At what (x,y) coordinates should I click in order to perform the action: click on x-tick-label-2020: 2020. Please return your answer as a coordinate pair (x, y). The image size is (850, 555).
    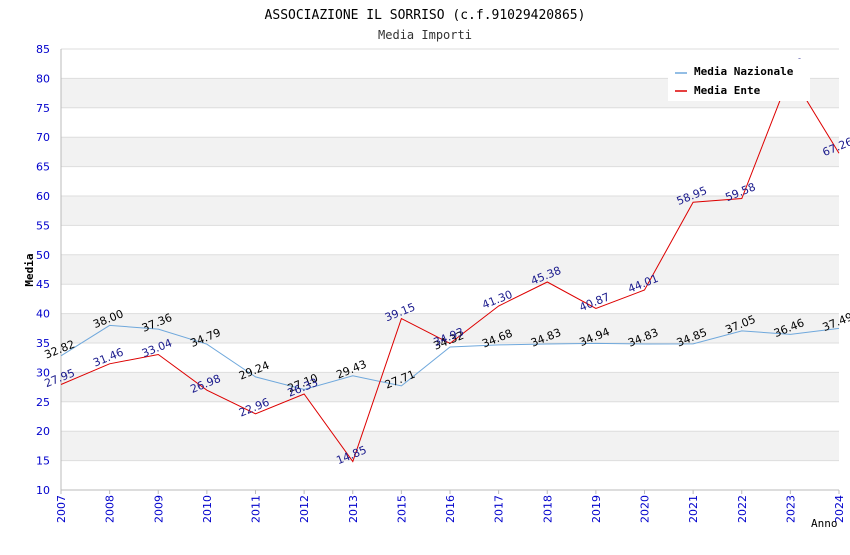
    Looking at the image, I should click on (645, 509).